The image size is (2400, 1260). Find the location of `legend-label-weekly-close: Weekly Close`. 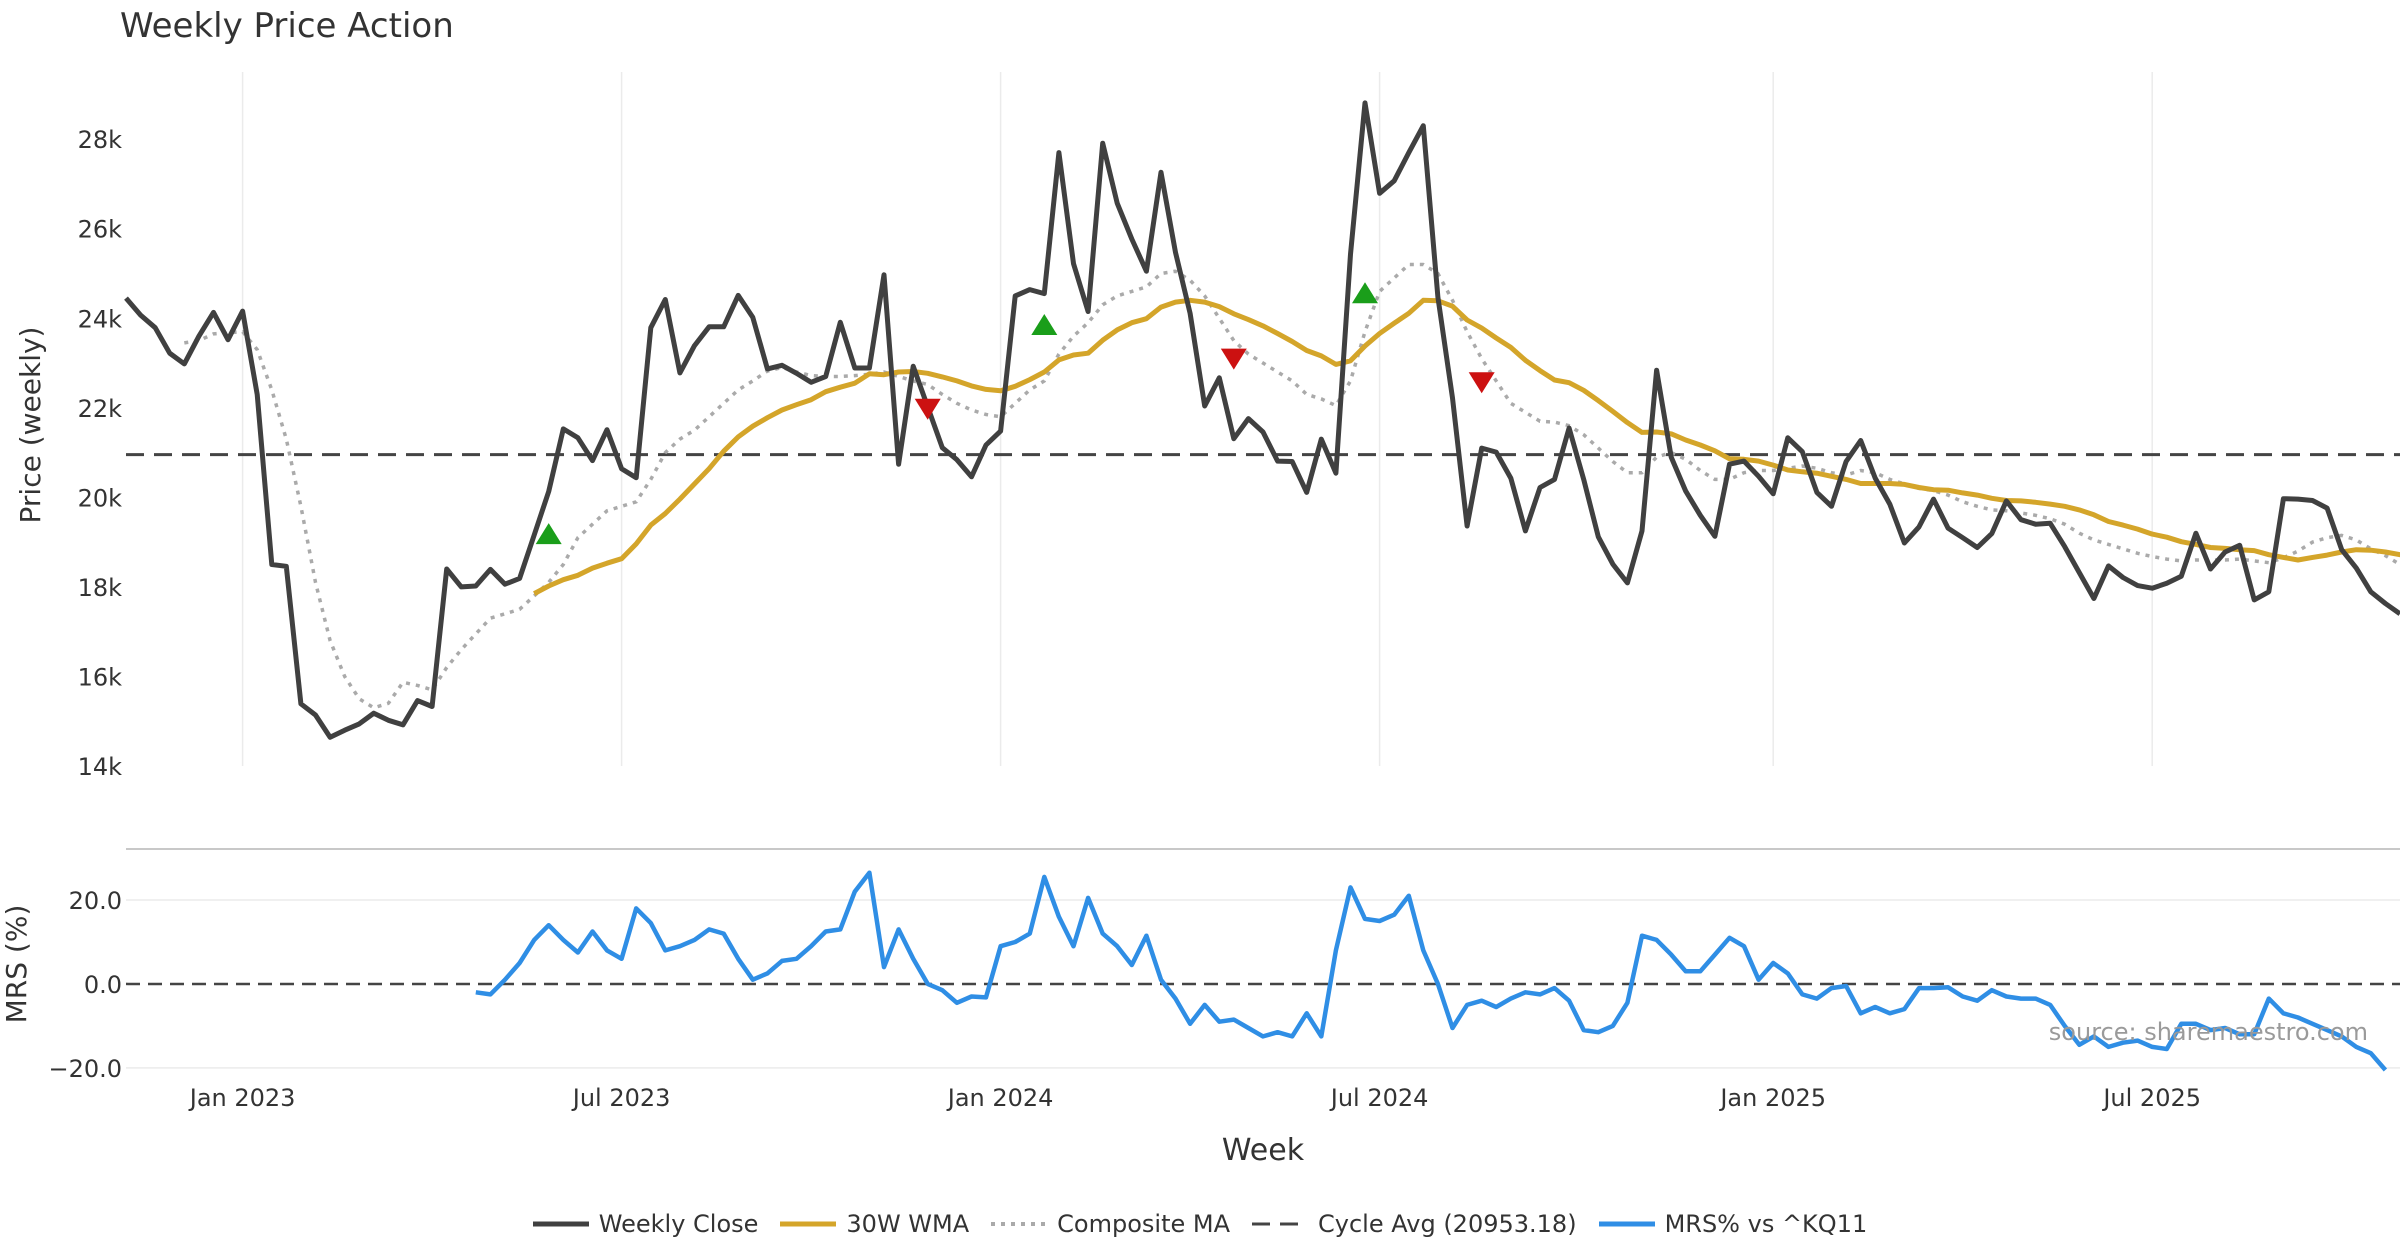

legend-label-weekly-close: Weekly Close is located at coordinates (678, 1224).